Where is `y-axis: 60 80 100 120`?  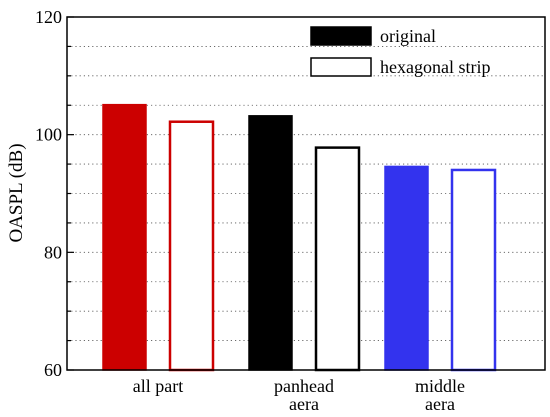
y-axis: 60 80 100 120 is located at coordinates (54, 193).